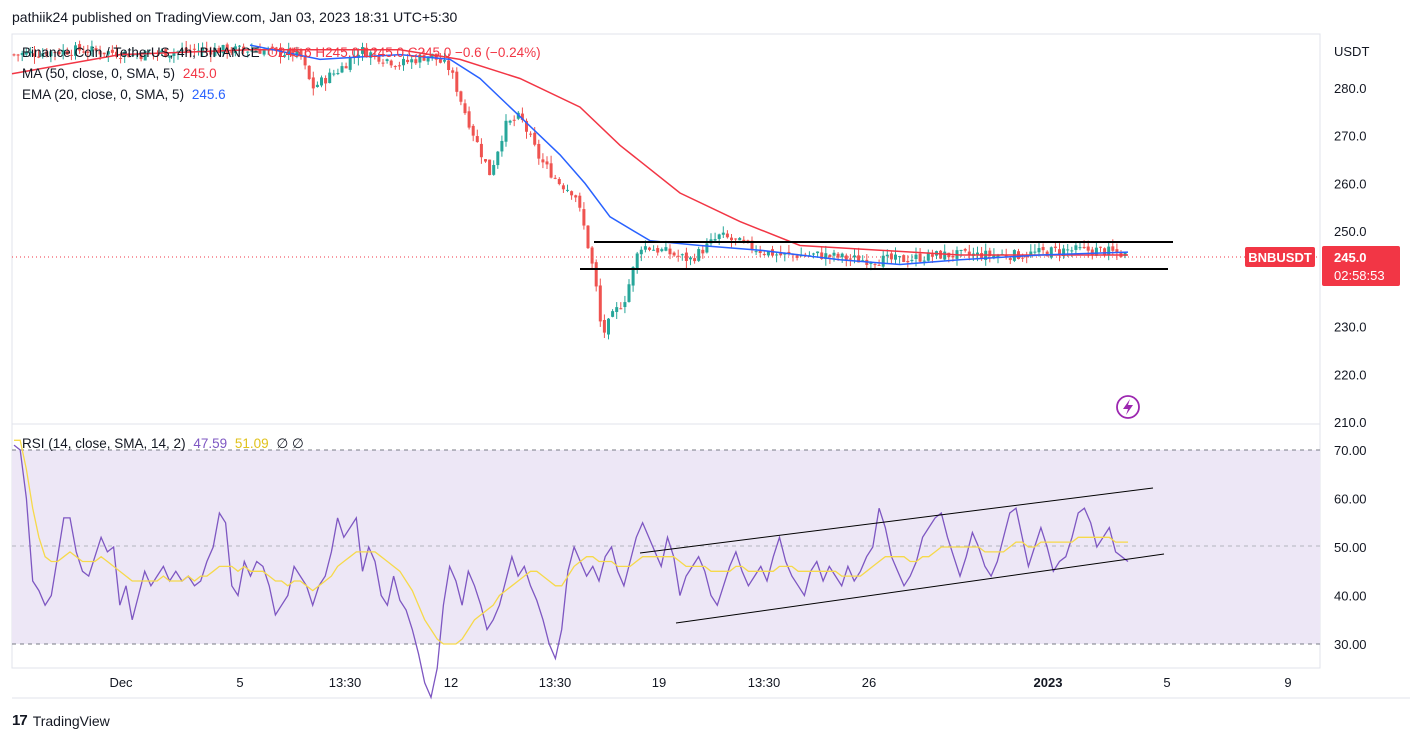  What do you see at coordinates (1350, 422) in the screenshot?
I see `price-tick-label: 210.0` at bounding box center [1350, 422].